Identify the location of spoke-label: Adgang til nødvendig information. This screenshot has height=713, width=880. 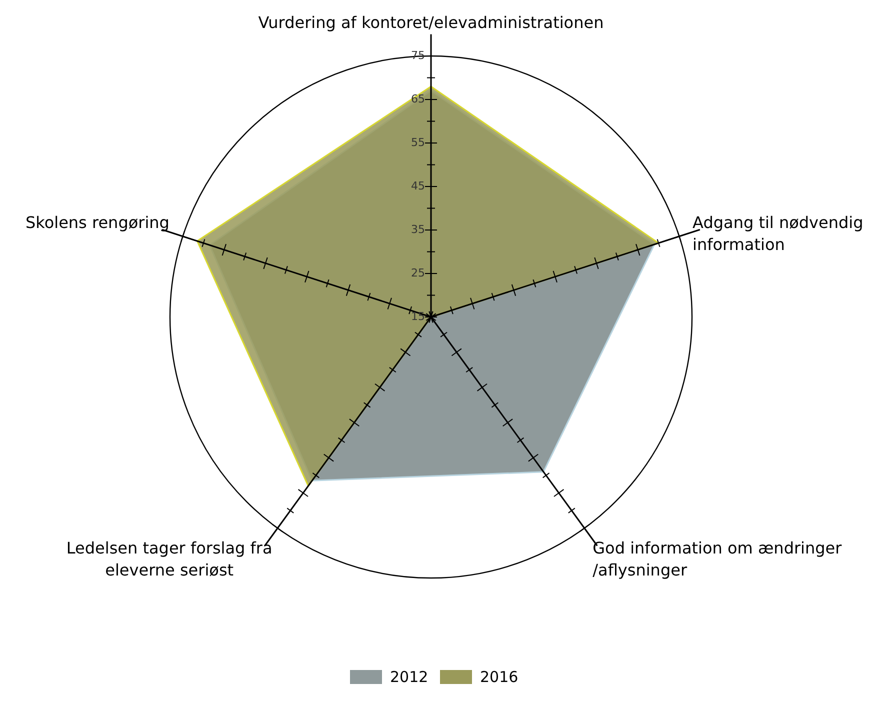
(778, 233).